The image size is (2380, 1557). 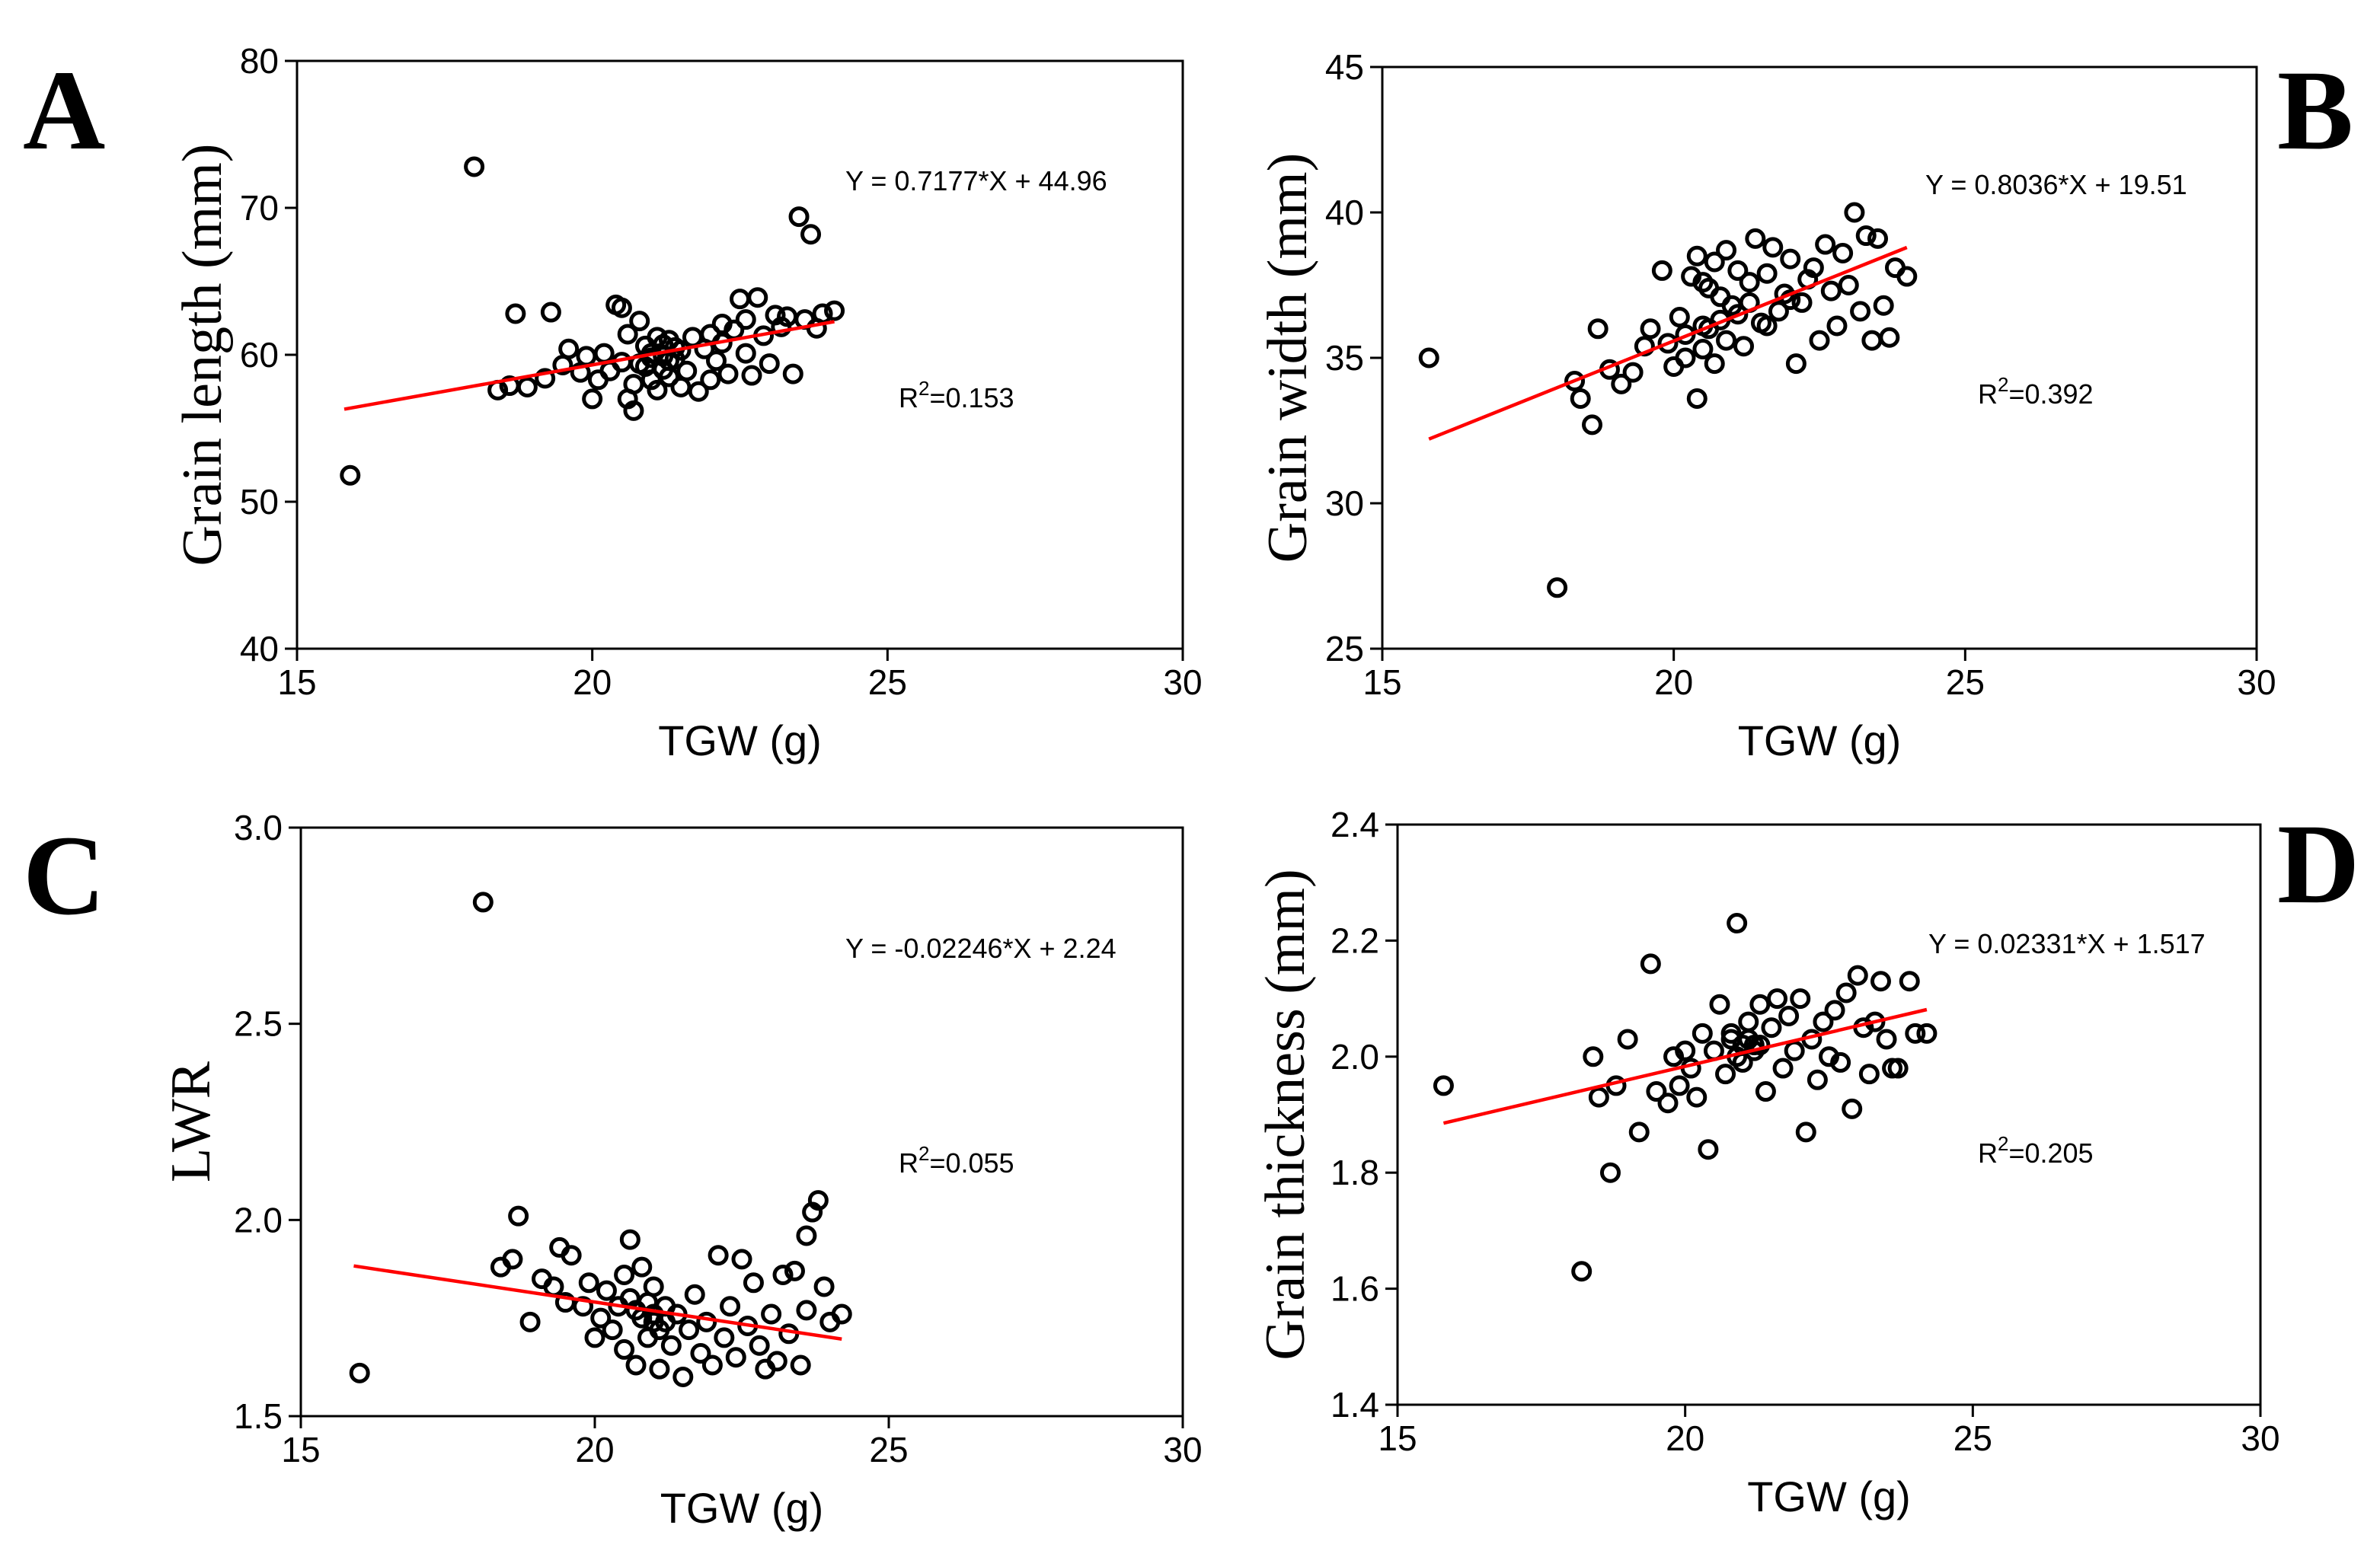 What do you see at coordinates (972, 397) in the screenshot?
I see `r-squared-value: =0.153` at bounding box center [972, 397].